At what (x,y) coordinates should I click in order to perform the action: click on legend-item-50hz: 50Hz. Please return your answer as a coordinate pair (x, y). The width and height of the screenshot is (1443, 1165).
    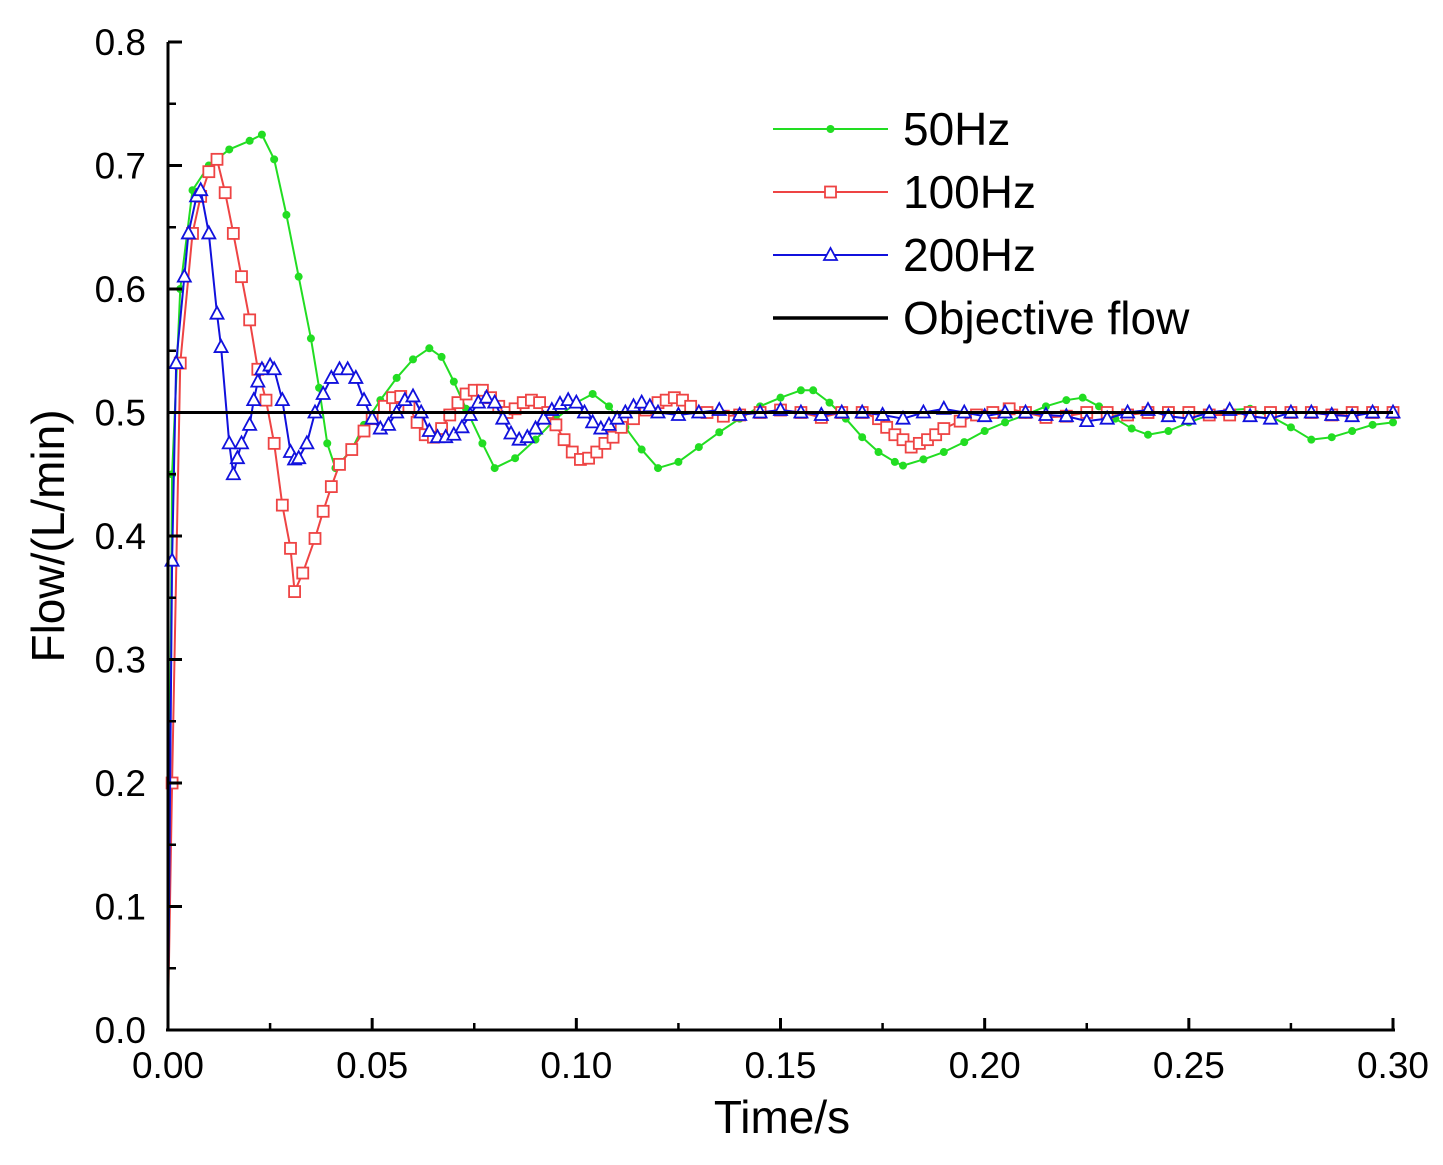
    Looking at the image, I should click on (891, 129).